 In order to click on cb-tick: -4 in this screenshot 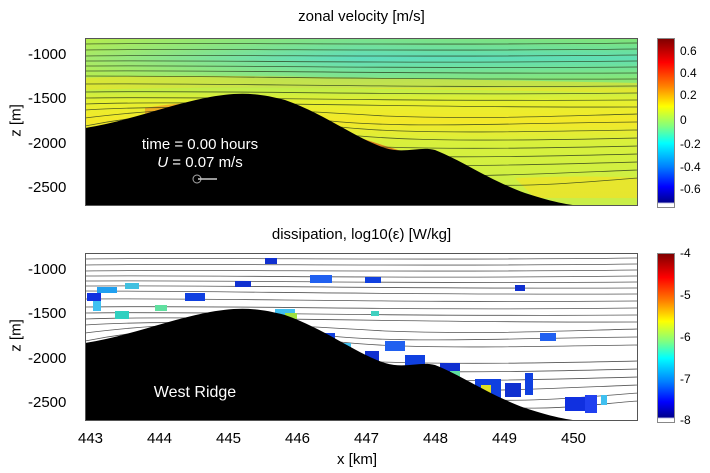, I will do `click(685, 253)`.